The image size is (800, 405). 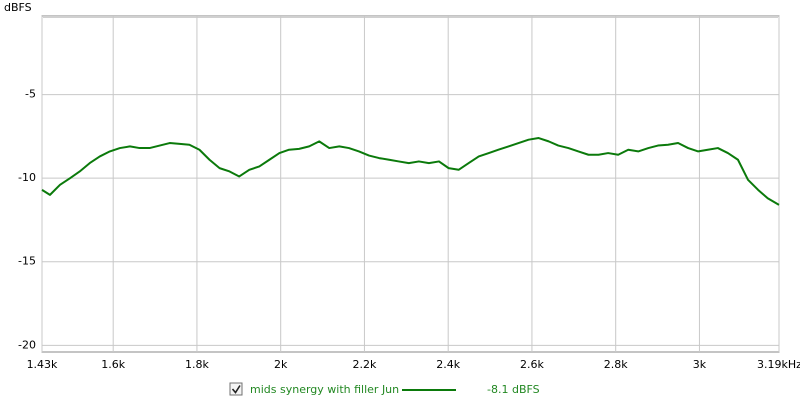 I want to click on y-tick-label: -20, so click(x=27, y=344).